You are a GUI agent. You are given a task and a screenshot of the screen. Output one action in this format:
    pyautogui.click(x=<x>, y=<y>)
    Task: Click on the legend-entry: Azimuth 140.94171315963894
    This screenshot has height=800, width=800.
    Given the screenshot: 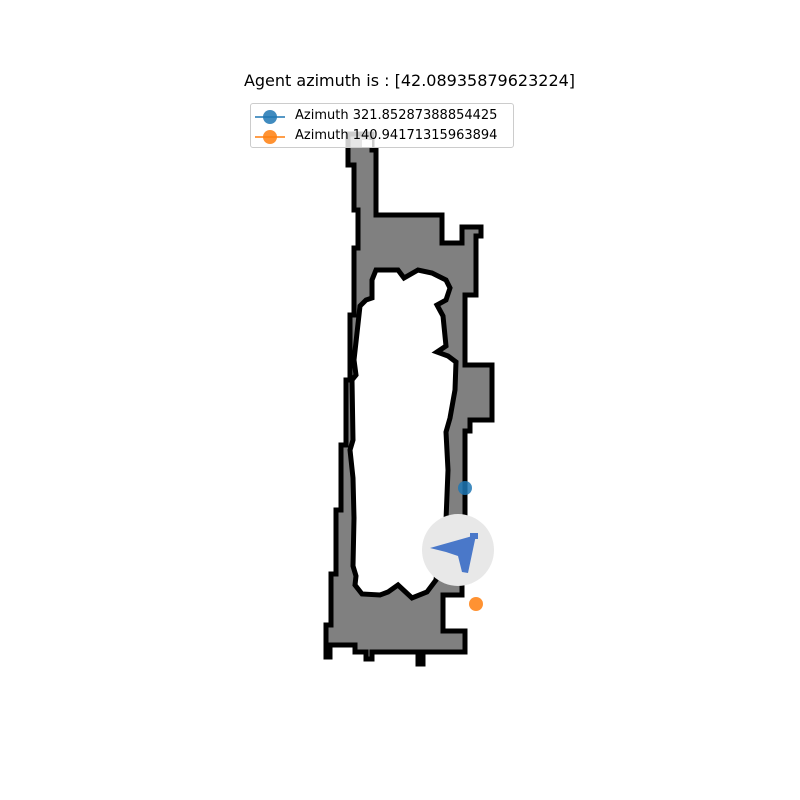 What is the action you would take?
    pyautogui.click(x=382, y=137)
    